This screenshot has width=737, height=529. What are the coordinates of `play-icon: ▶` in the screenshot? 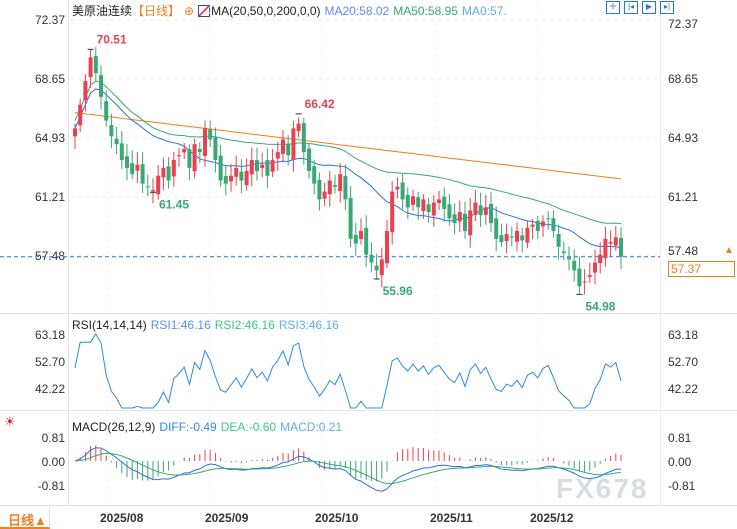 It's located at (649, 7).